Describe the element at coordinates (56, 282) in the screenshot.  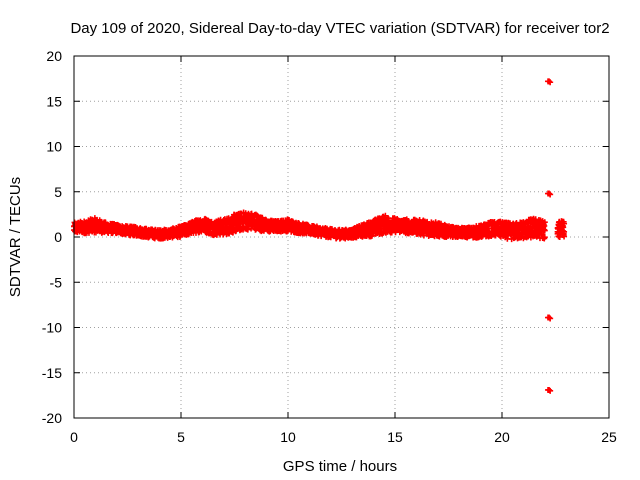
I see `y-tick-label: -5` at that location.